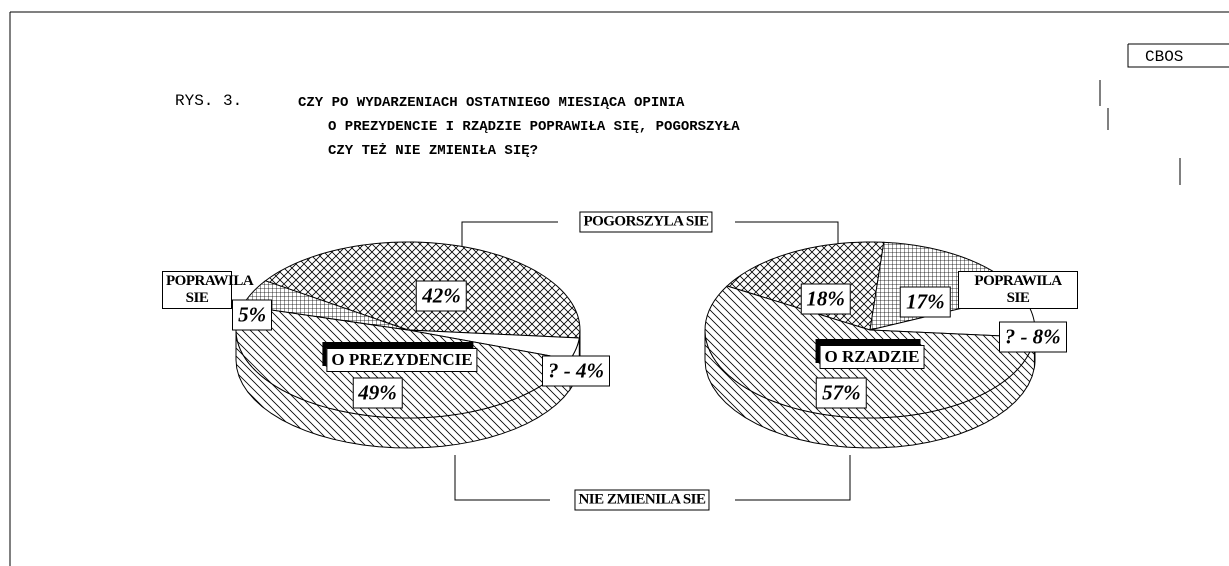  What do you see at coordinates (825, 299) in the screenshot?
I see `value-label: 18%` at bounding box center [825, 299].